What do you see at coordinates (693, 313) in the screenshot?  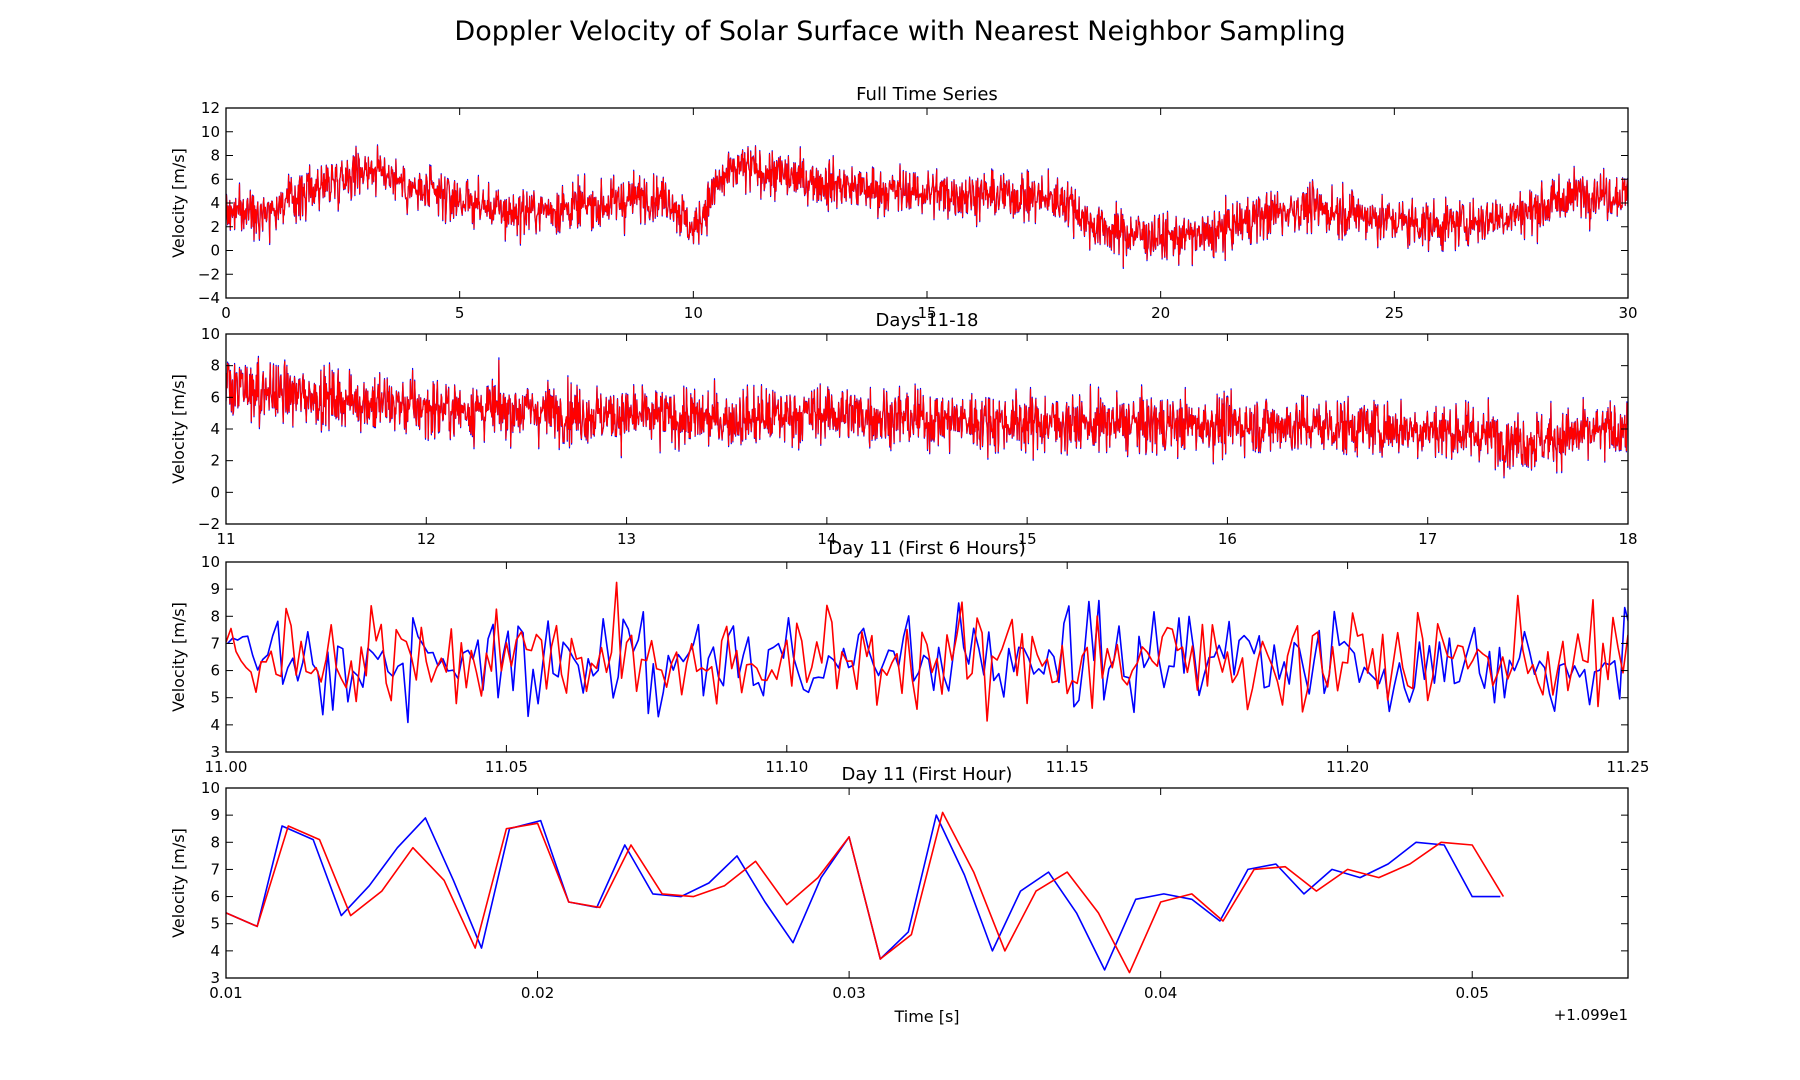 I see `x-tick-label: 10` at bounding box center [693, 313].